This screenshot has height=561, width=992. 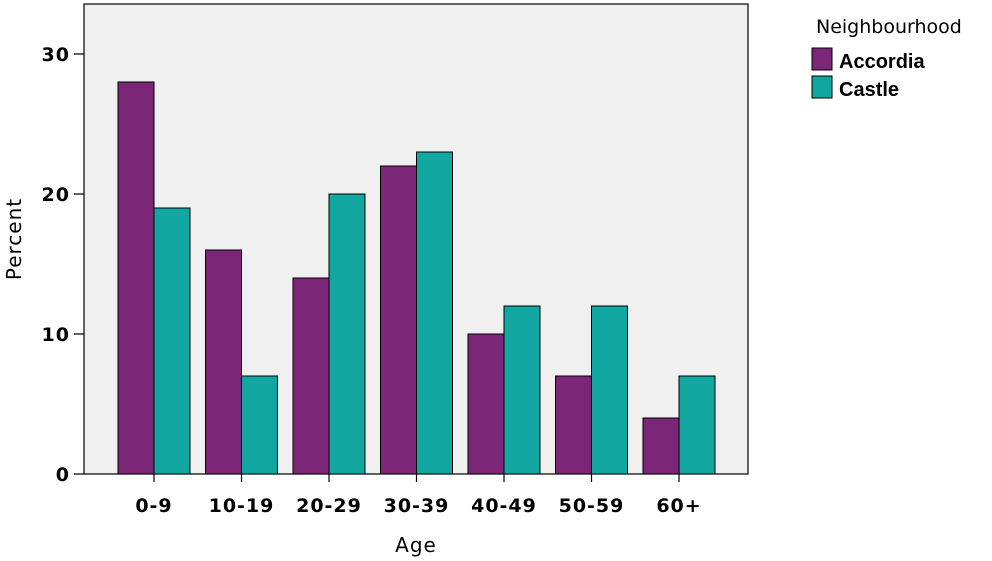 What do you see at coordinates (592, 506) in the screenshot?
I see `x-tick-label-50-59: 50-59` at bounding box center [592, 506].